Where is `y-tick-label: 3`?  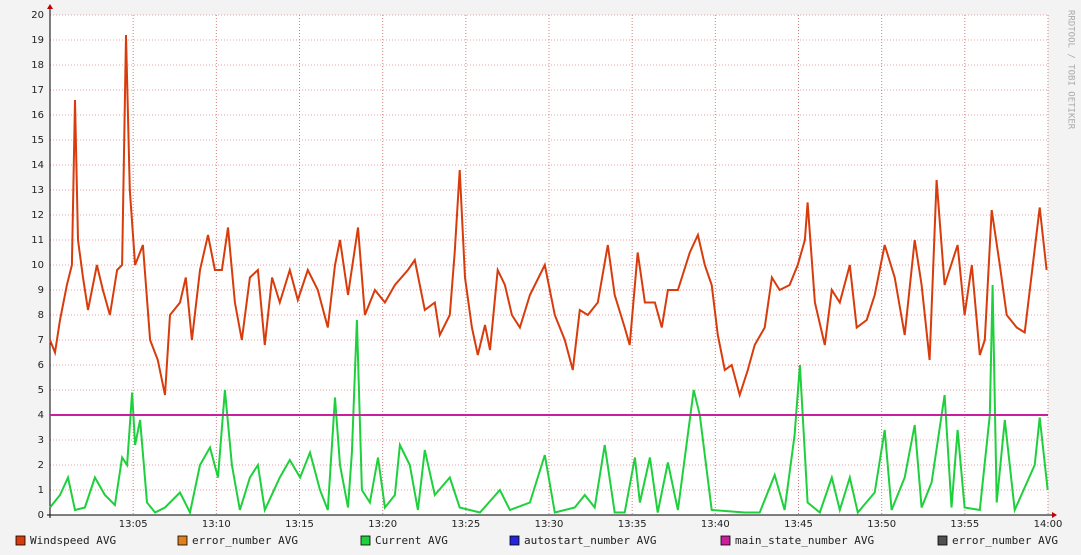 y-tick-label: 3 is located at coordinates (41, 440).